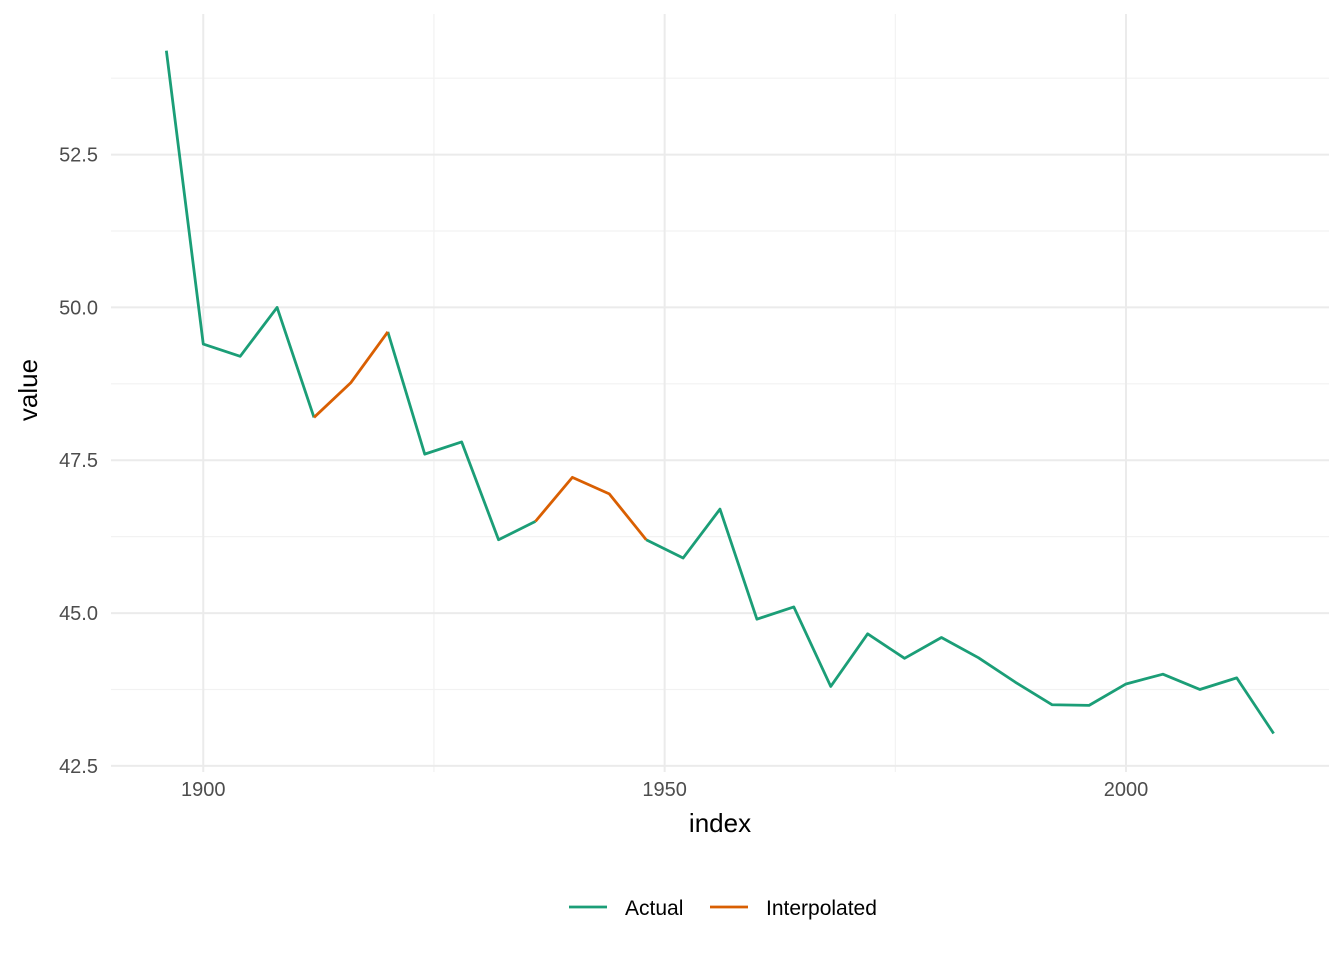  What do you see at coordinates (203, 790) in the screenshot?
I see `x-tick-label: 1900` at bounding box center [203, 790].